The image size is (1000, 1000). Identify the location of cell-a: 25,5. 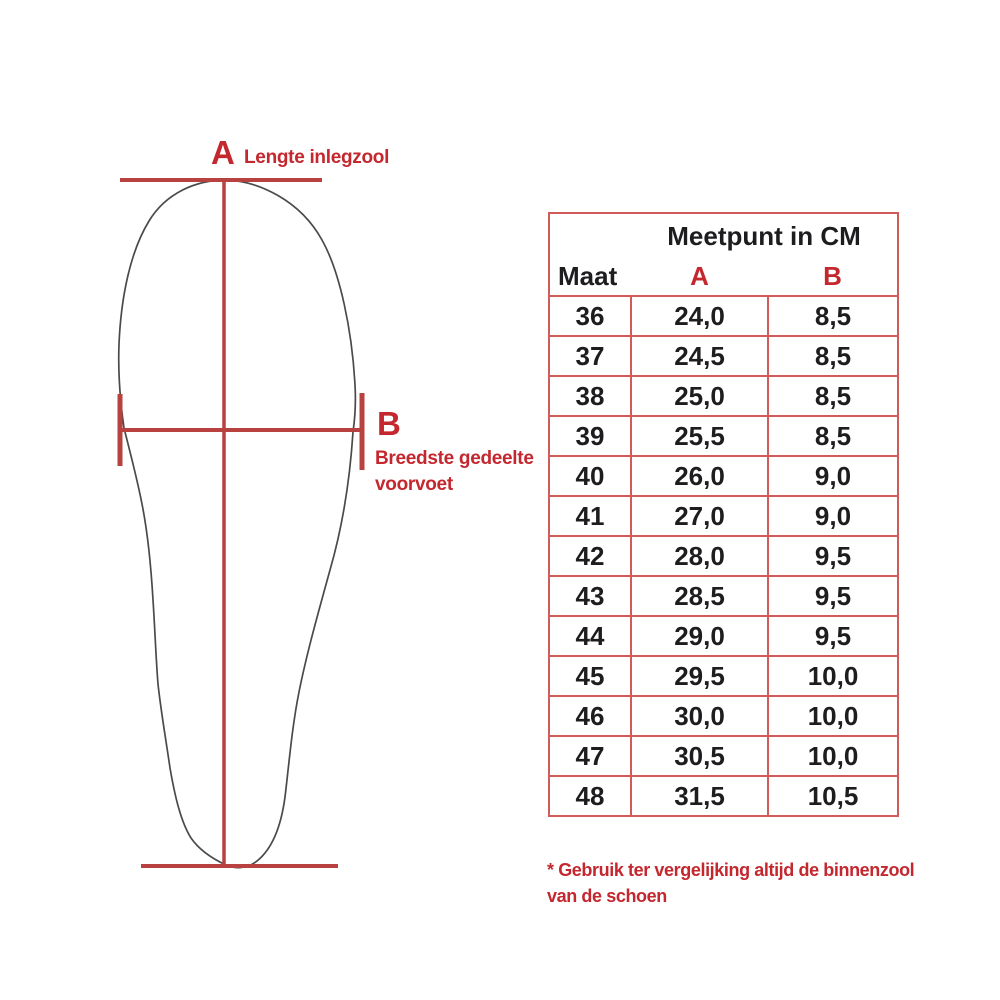
(699, 436).